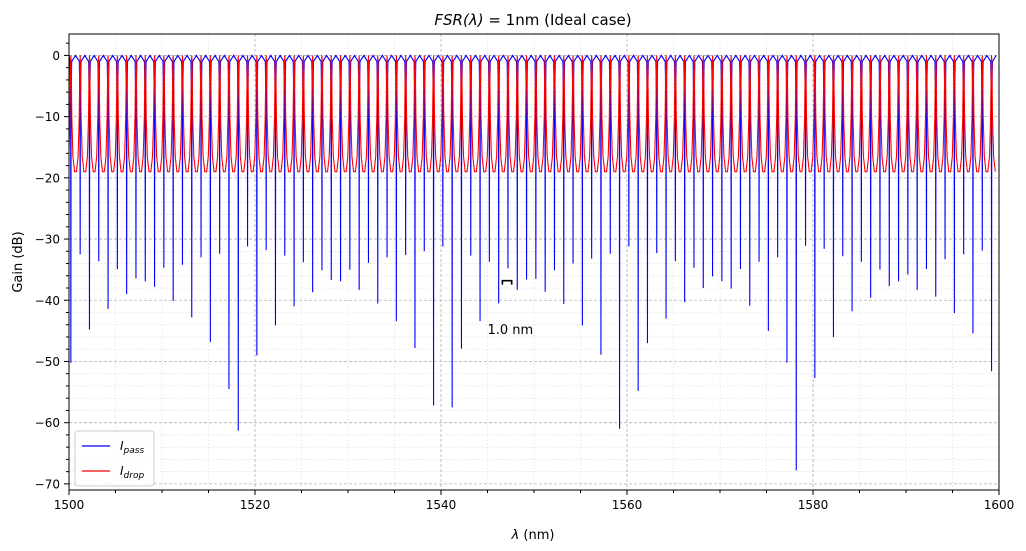  Describe the element at coordinates (507, 282) in the screenshot. I see `fsr-bracket` at that location.